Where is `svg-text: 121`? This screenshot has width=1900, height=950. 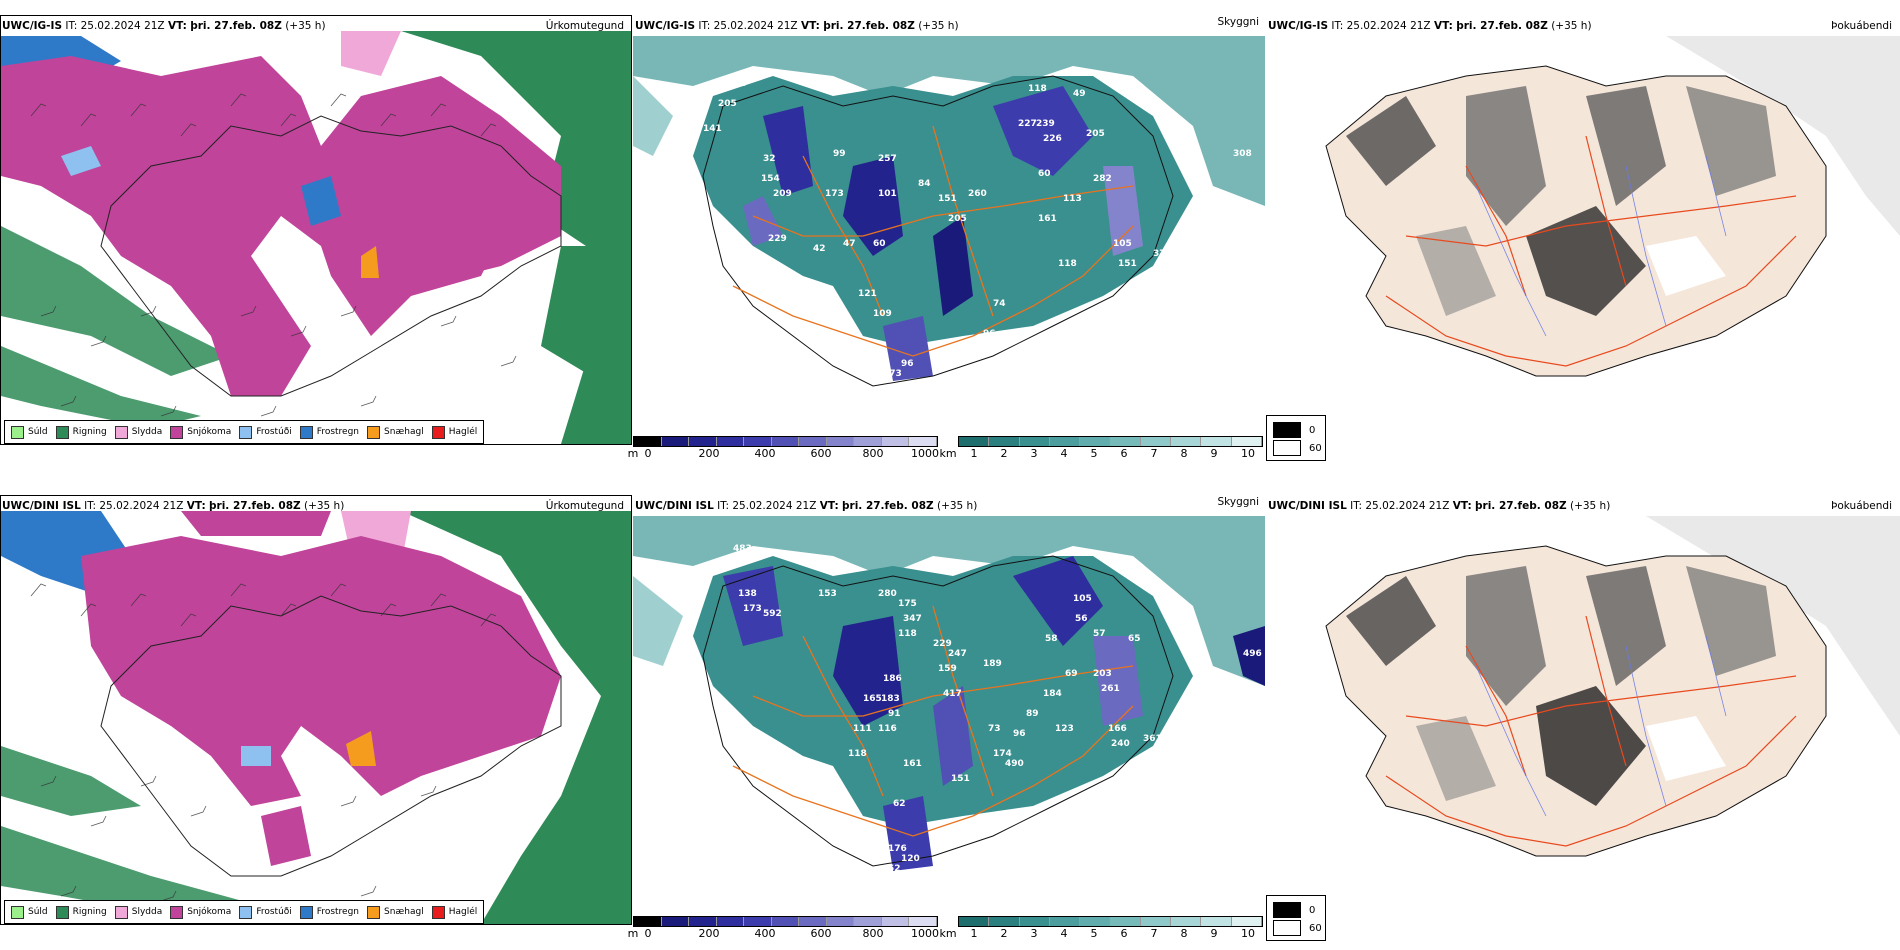
svg-text: 121 is located at coordinates (867, 294).